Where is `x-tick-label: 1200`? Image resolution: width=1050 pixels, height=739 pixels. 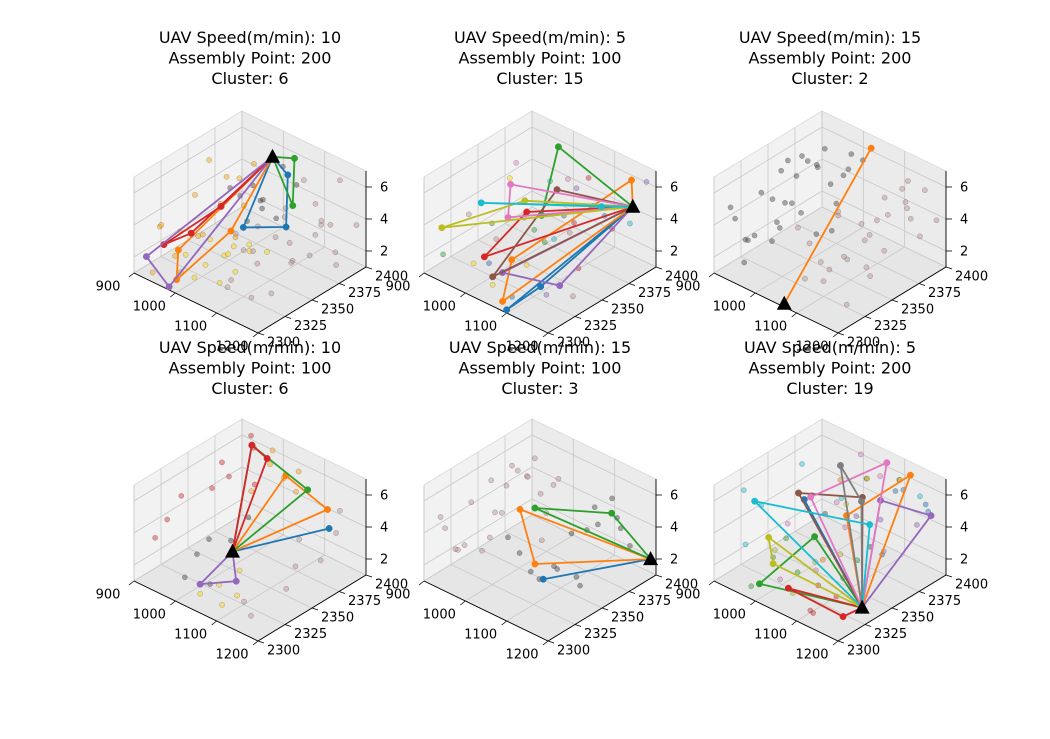 x-tick-label: 1200 is located at coordinates (231, 655).